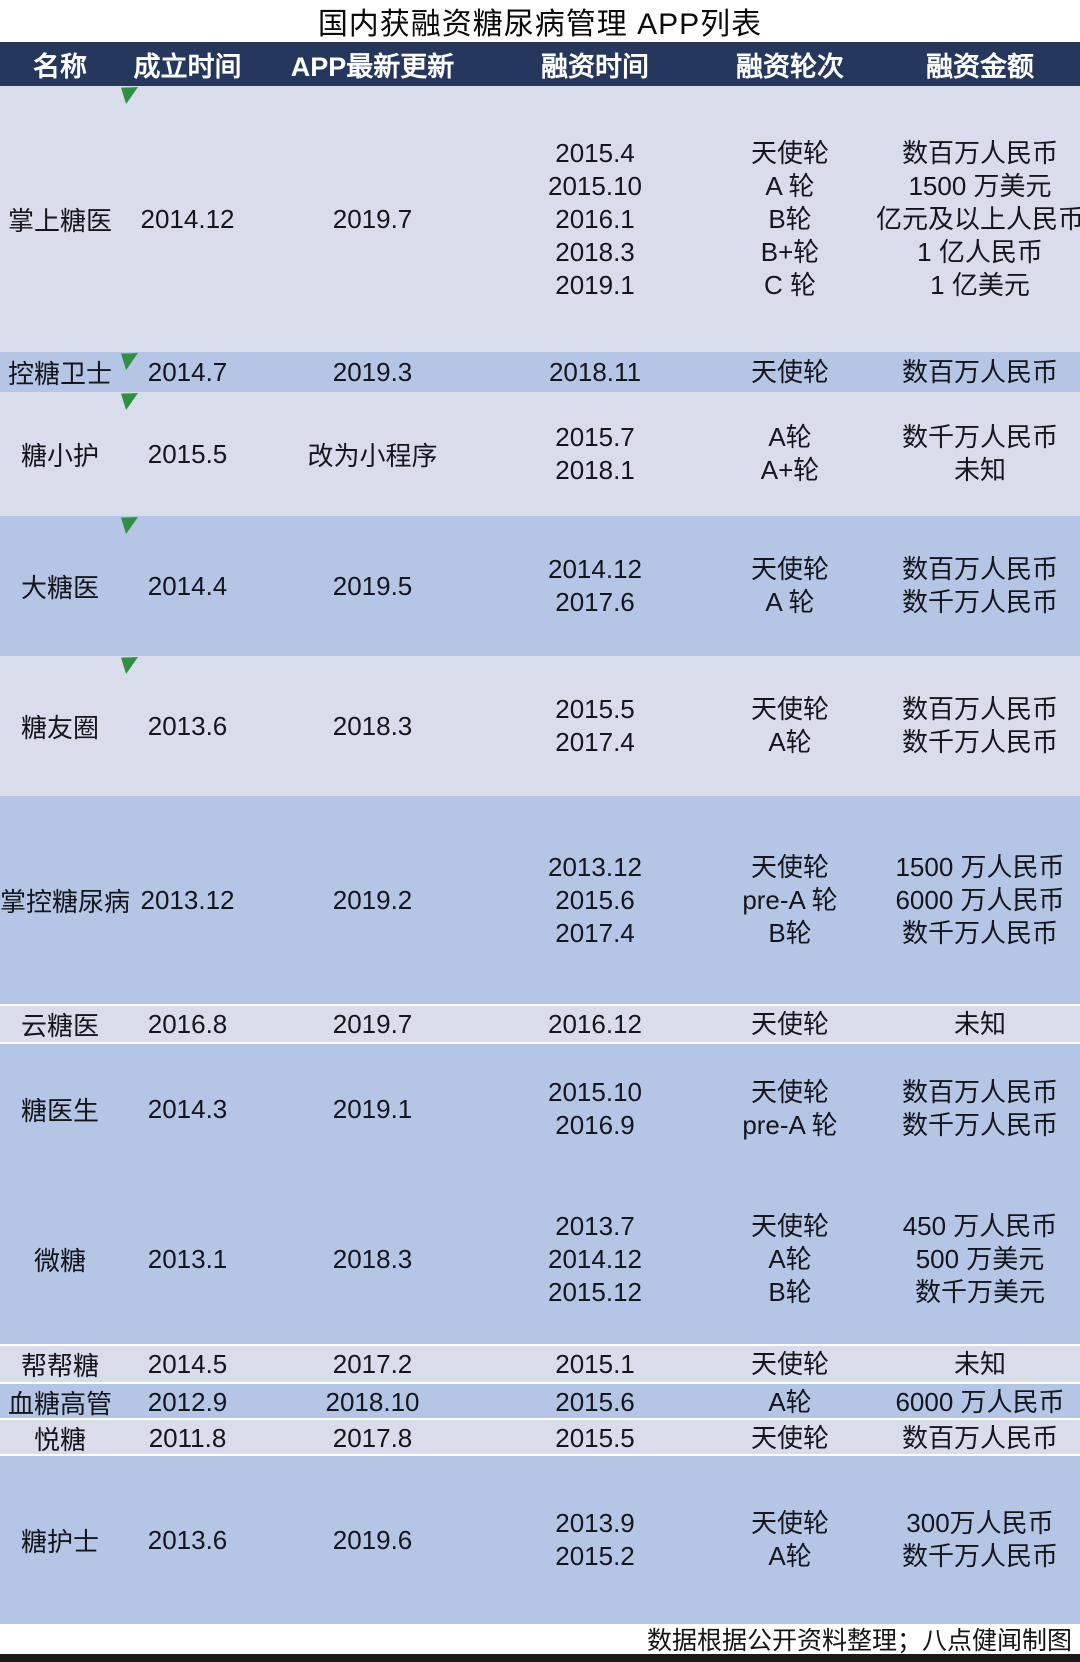 This screenshot has width=1080, height=1662. I want to click on founded-date: 2013.1, so click(187, 1258).